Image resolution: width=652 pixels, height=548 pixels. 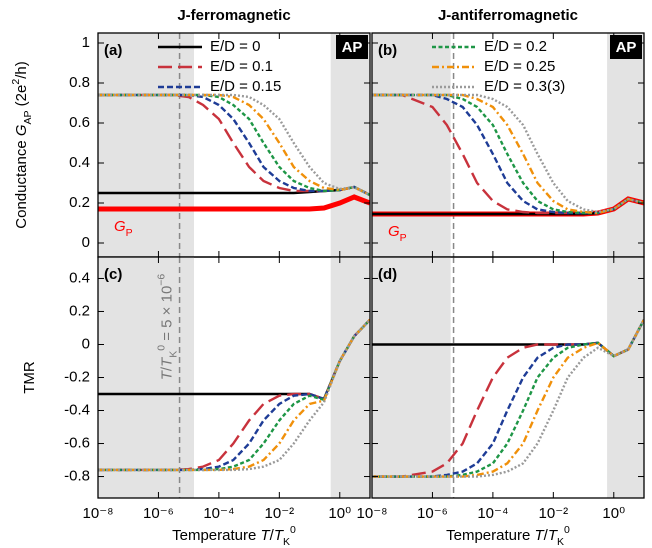 What do you see at coordinates (167, 315) in the screenshot?
I see `text-part: = 5 × 10` at bounding box center [167, 315].